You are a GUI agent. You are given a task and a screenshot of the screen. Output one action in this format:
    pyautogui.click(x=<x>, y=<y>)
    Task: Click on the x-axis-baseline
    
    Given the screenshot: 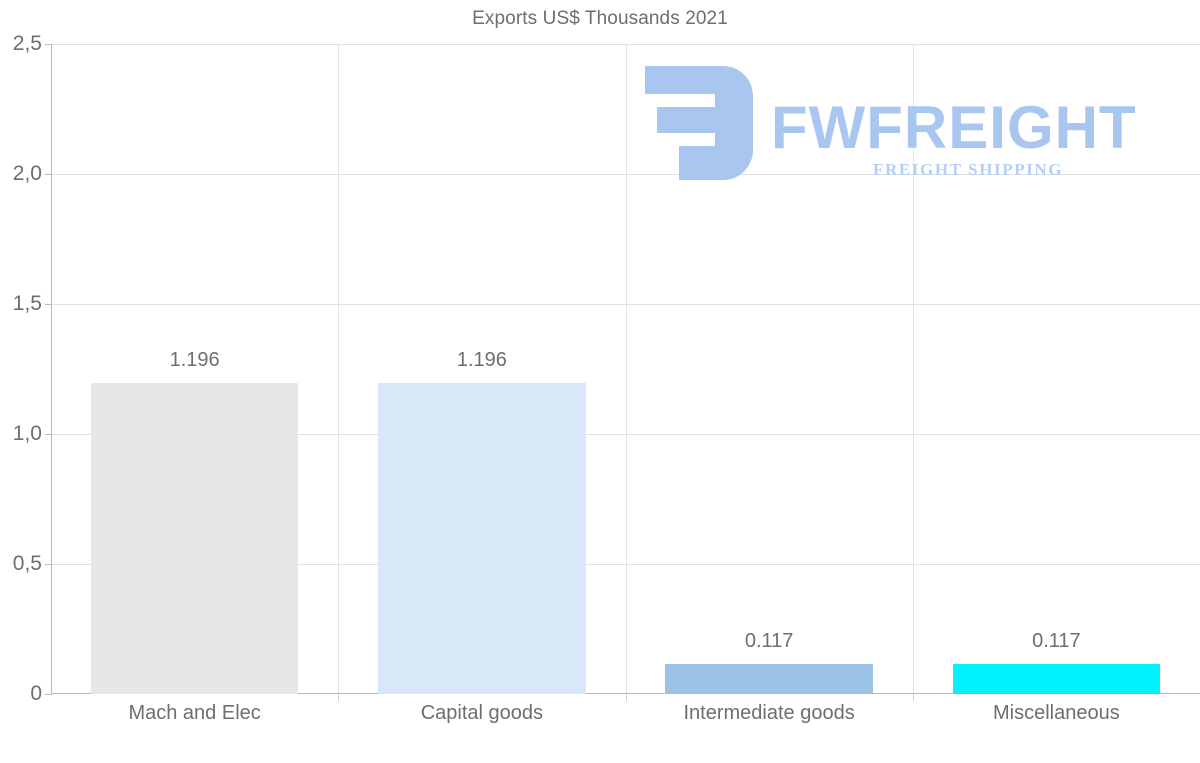 What is the action you would take?
    pyautogui.click(x=625, y=693)
    